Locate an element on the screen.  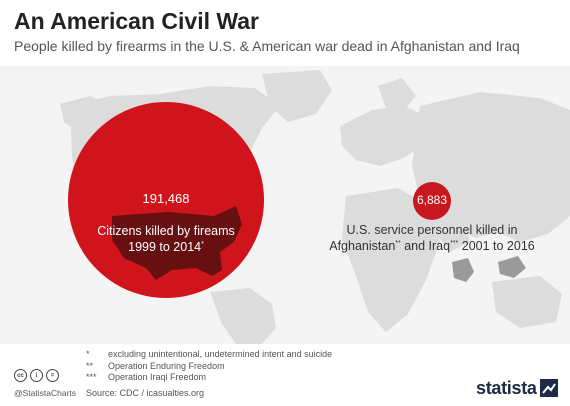
usa-highlight is located at coordinates (177, 243).